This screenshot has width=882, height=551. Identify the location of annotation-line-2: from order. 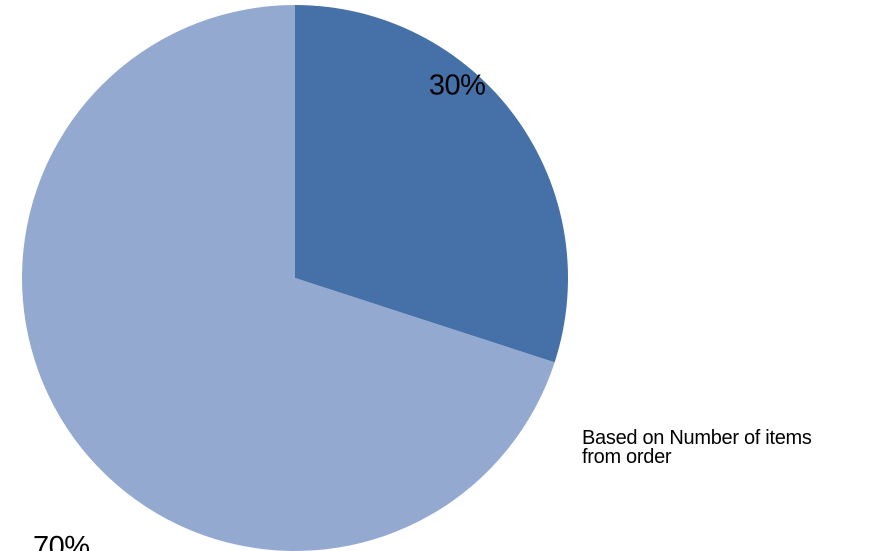
(627, 456).